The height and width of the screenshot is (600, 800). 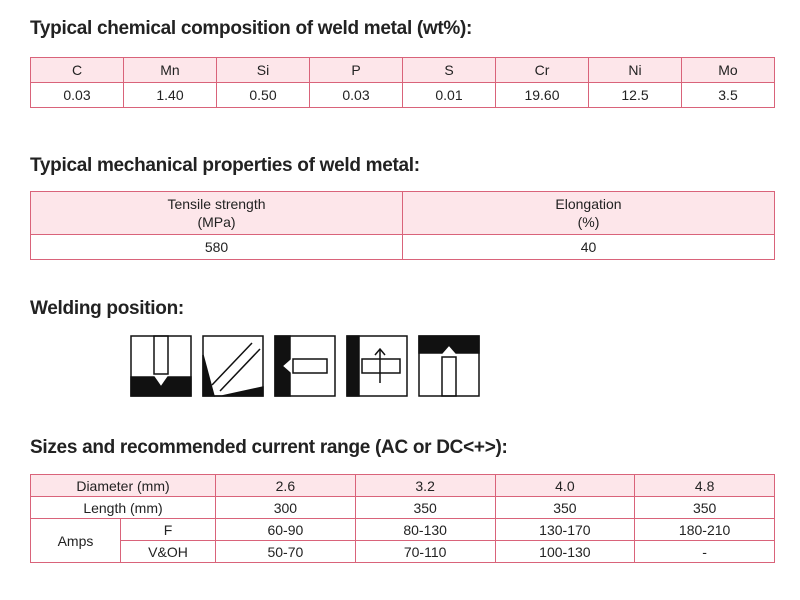 What do you see at coordinates (588, 222) in the screenshot?
I see `header-text: (%)` at bounding box center [588, 222].